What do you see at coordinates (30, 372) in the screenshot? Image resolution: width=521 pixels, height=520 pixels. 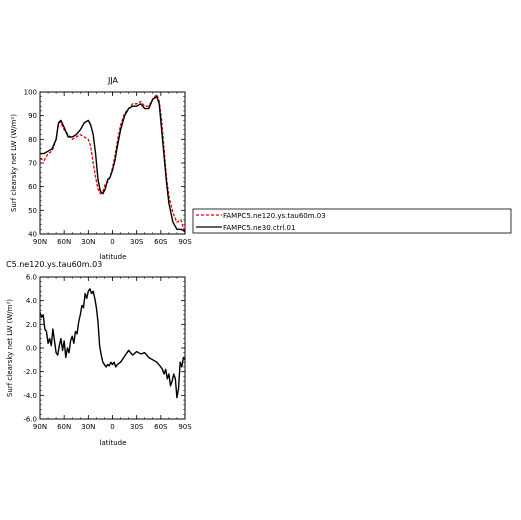 I see `bottom-y-tick-label: -2.0` at bounding box center [30, 372].